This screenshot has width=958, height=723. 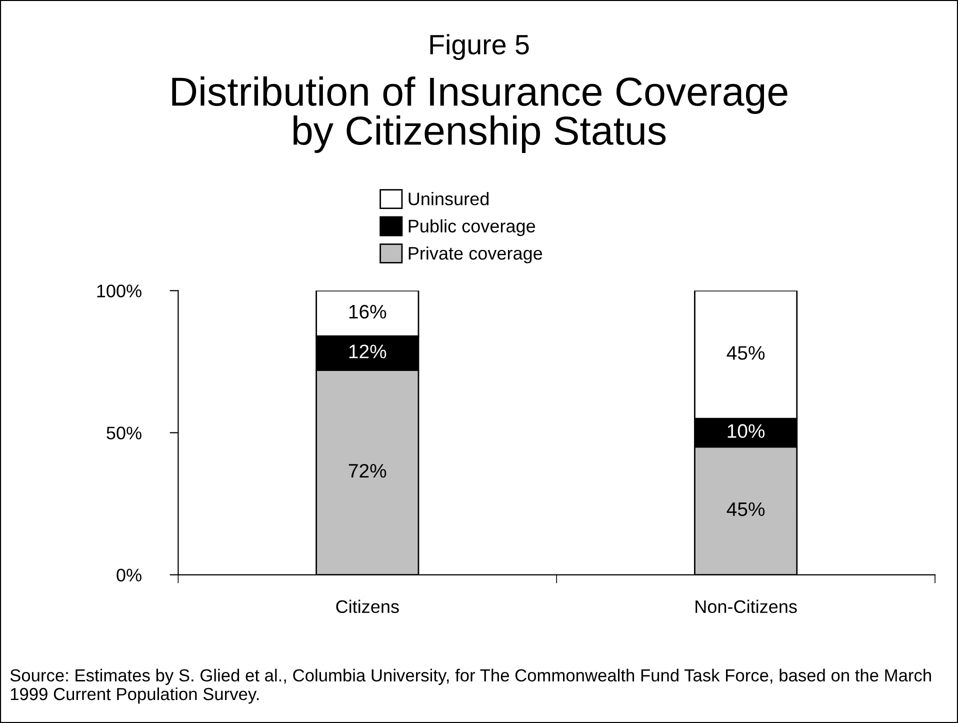 What do you see at coordinates (367, 471) in the screenshot?
I see `data-label: 72%` at bounding box center [367, 471].